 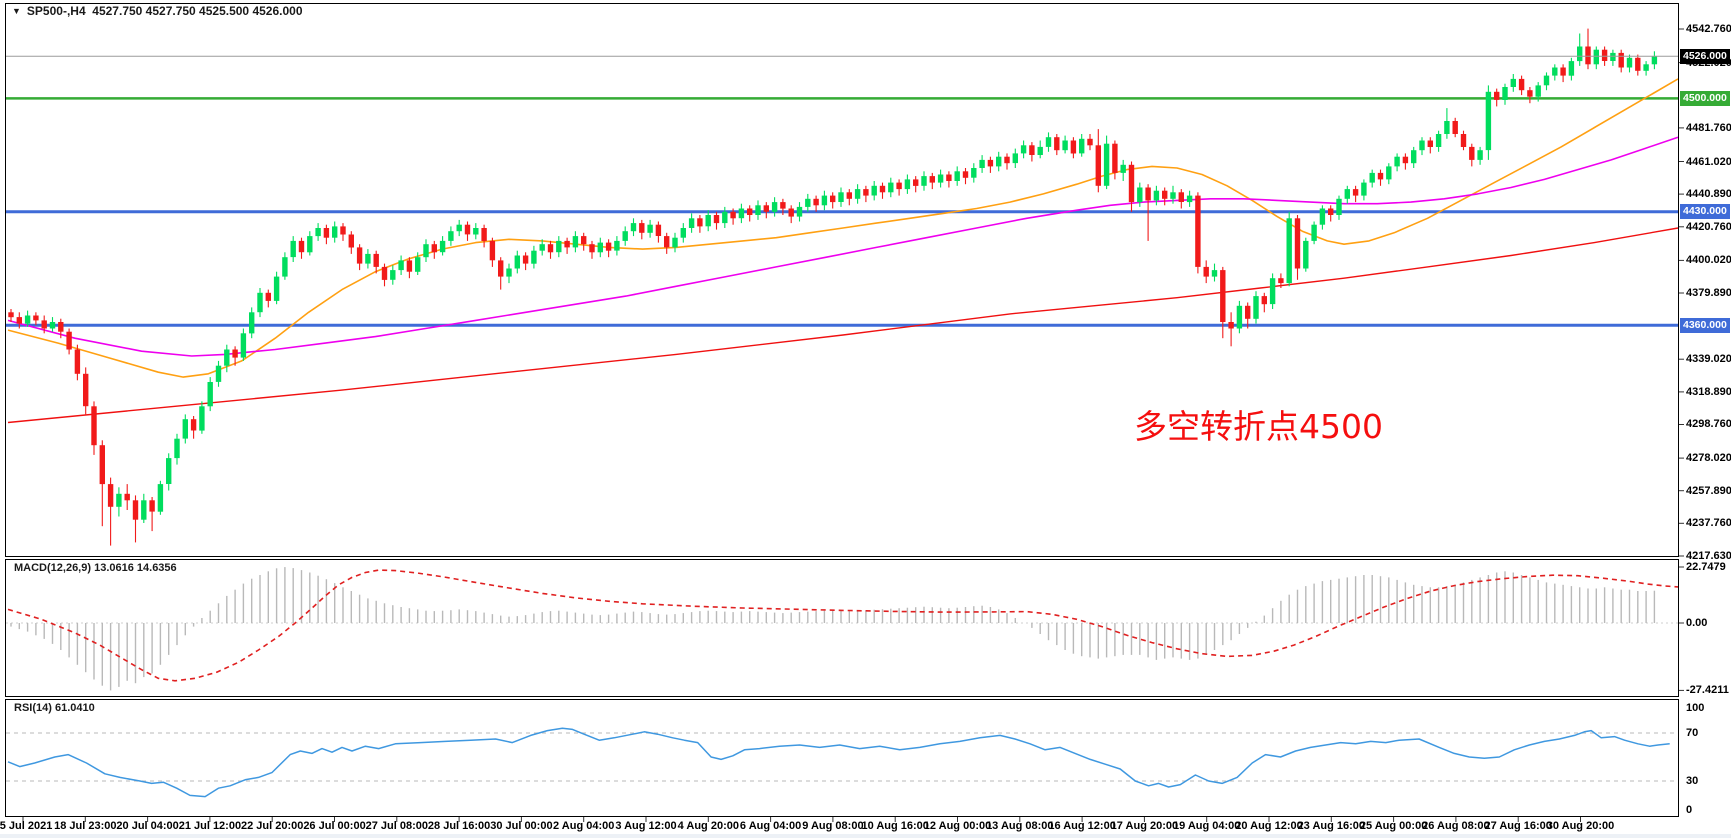 I want to click on price-axis-label: 4278.020, so click(x=1708, y=458).